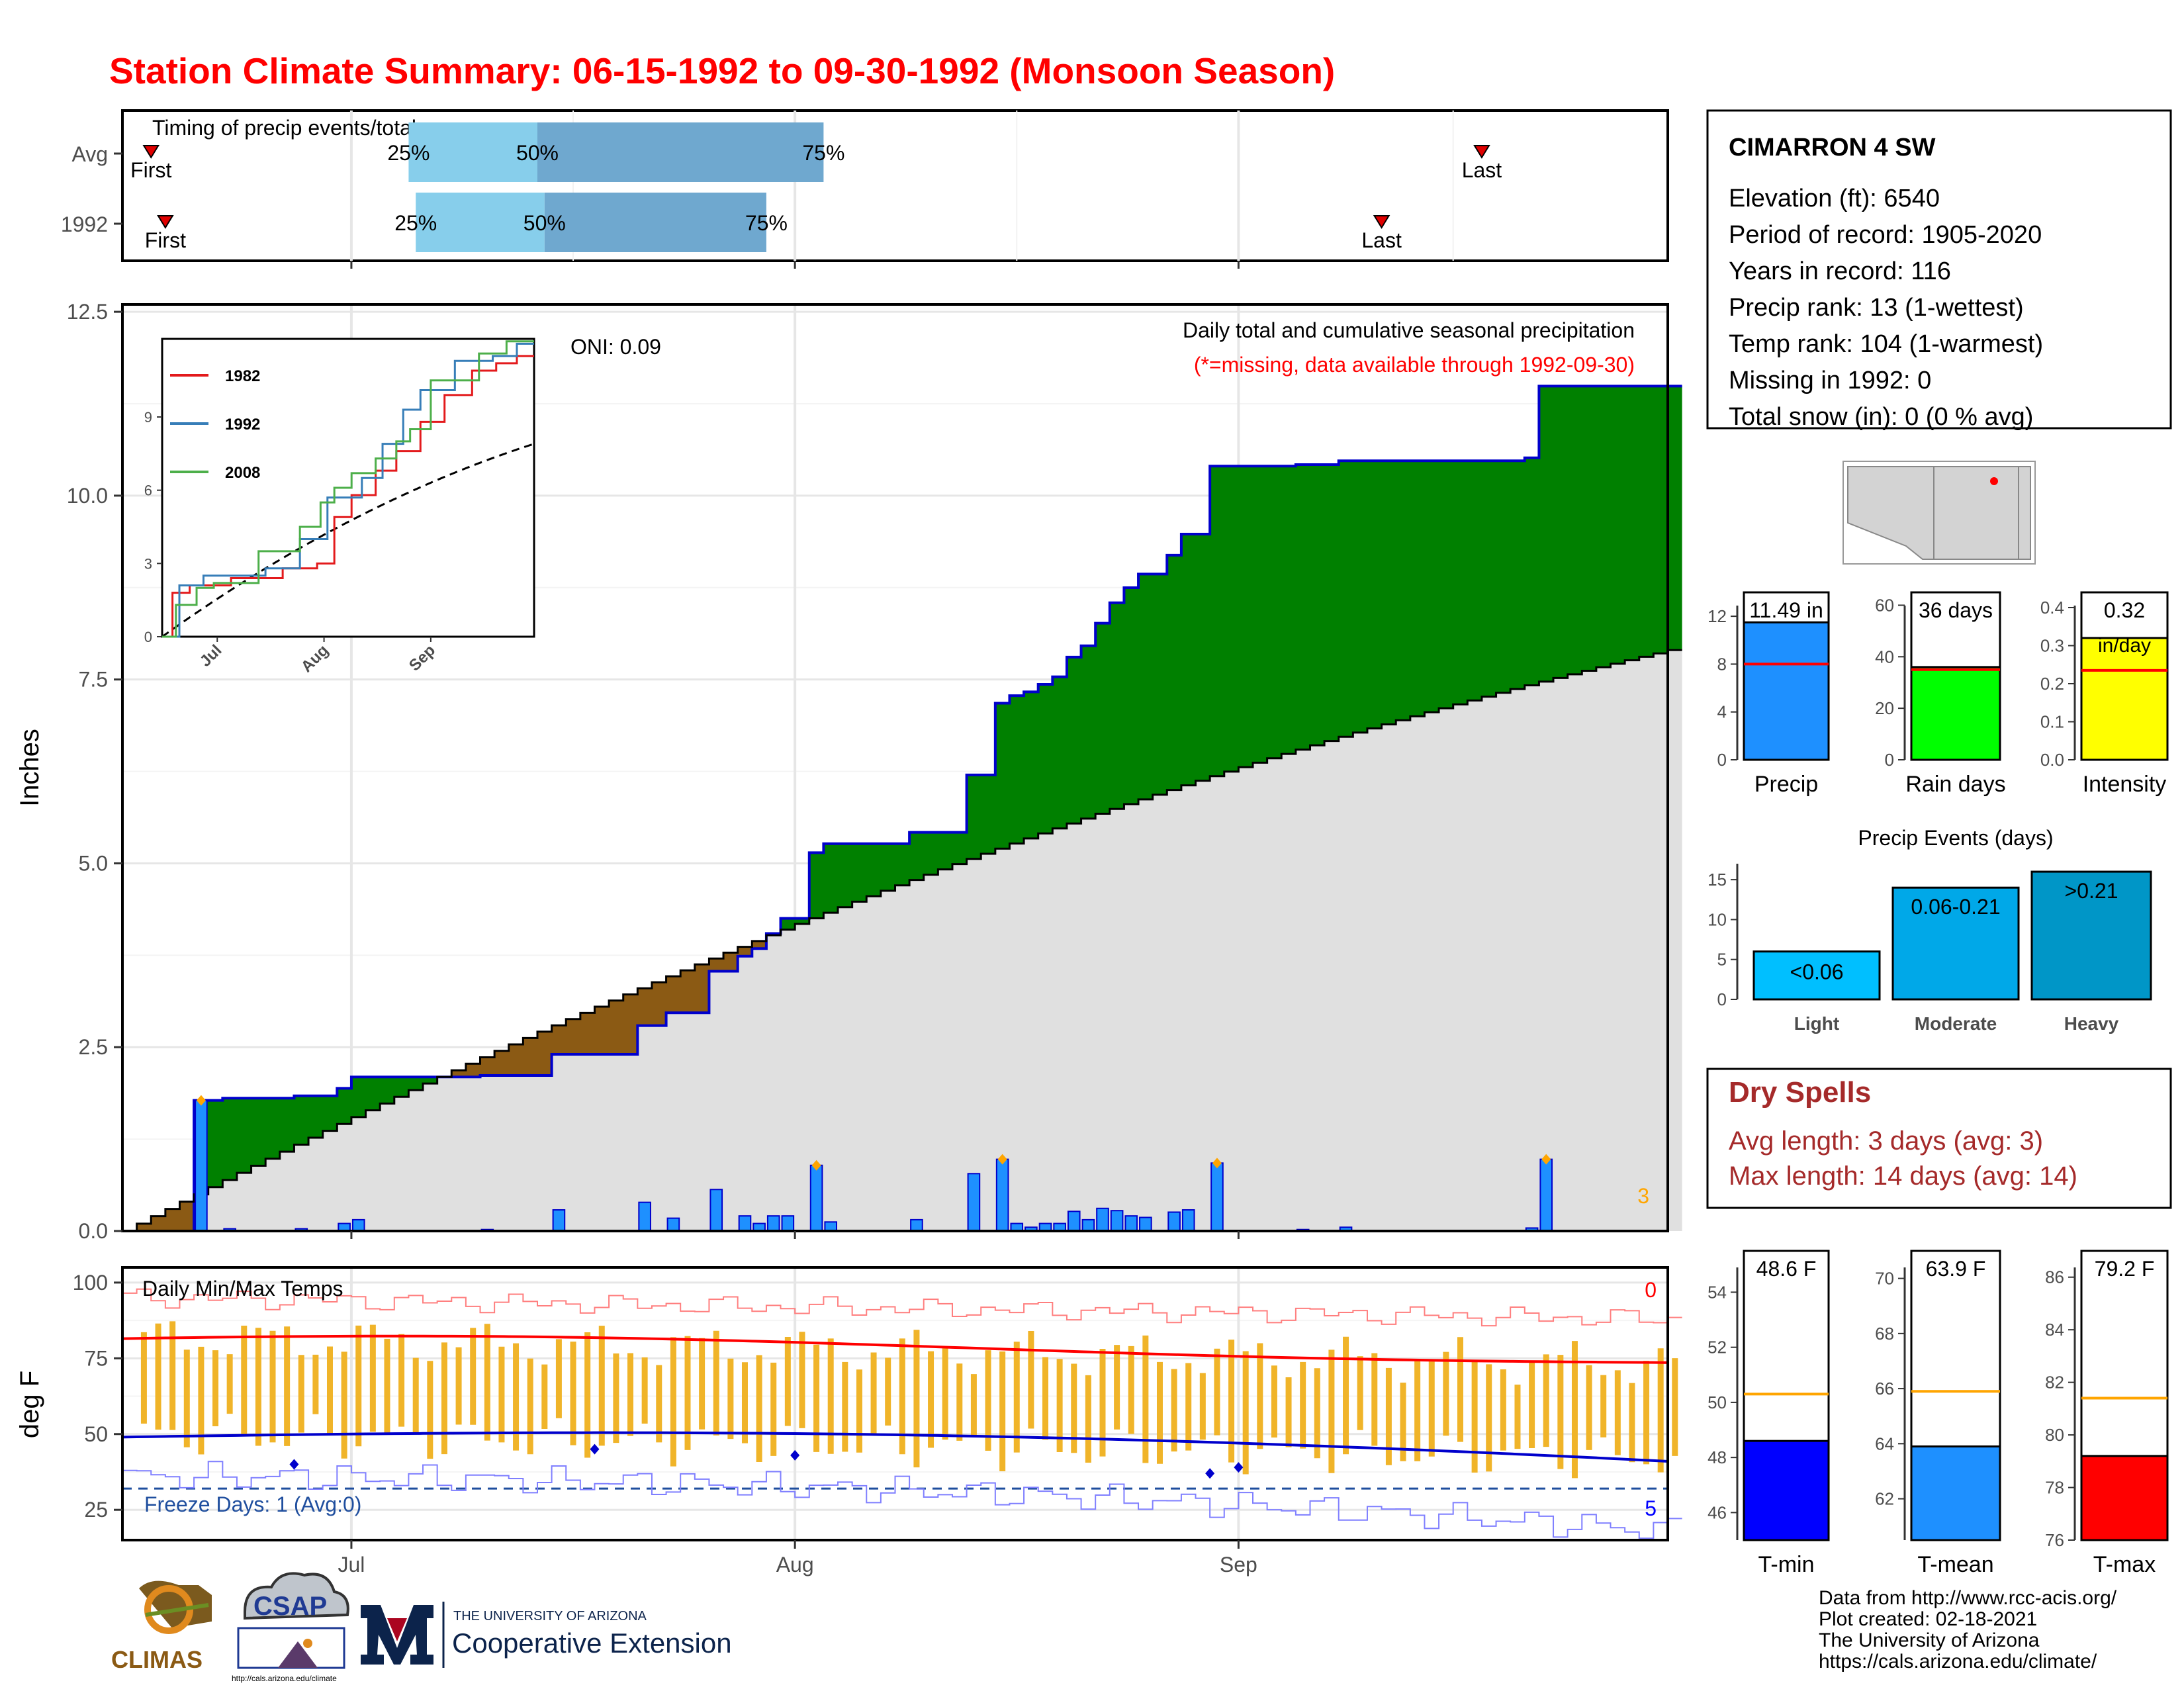 This screenshot has height=1691, width=2184. What do you see at coordinates (289, 128) in the screenshot?
I see `timing-label: Timing of precip events/totals` at bounding box center [289, 128].